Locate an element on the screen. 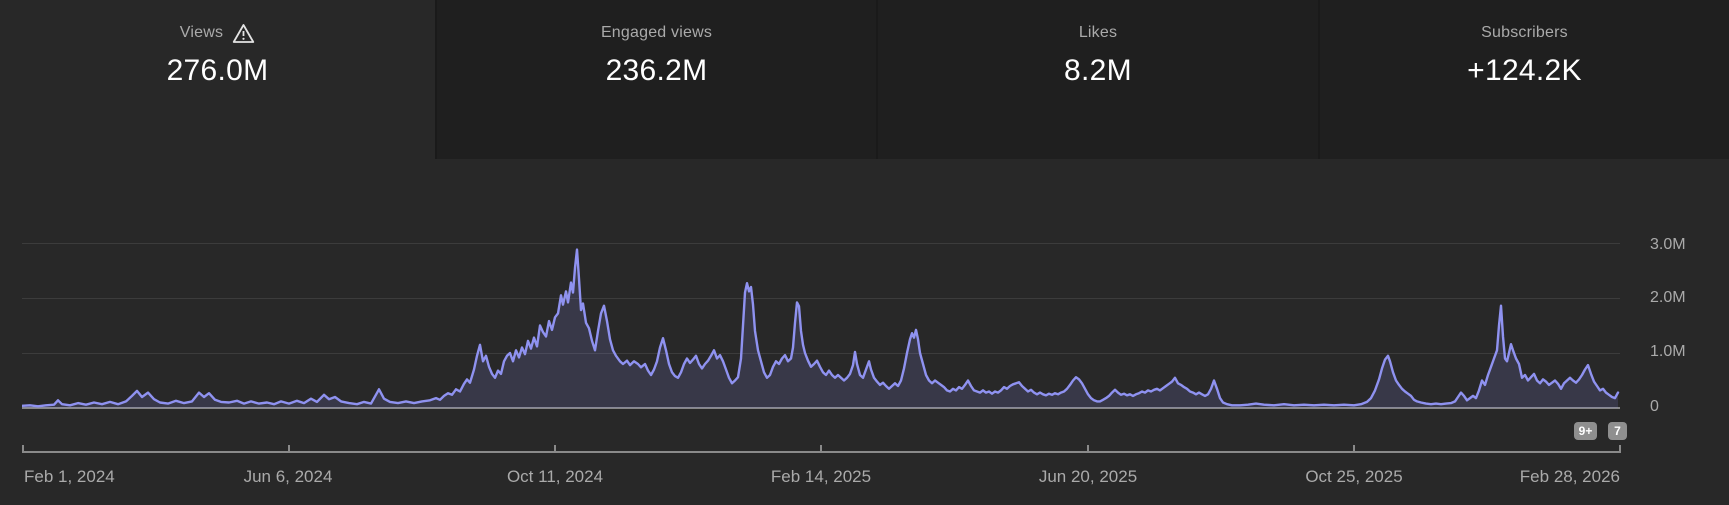 The height and width of the screenshot is (505, 1729). y-axis-label-2m: 2.0M is located at coordinates (1668, 297).